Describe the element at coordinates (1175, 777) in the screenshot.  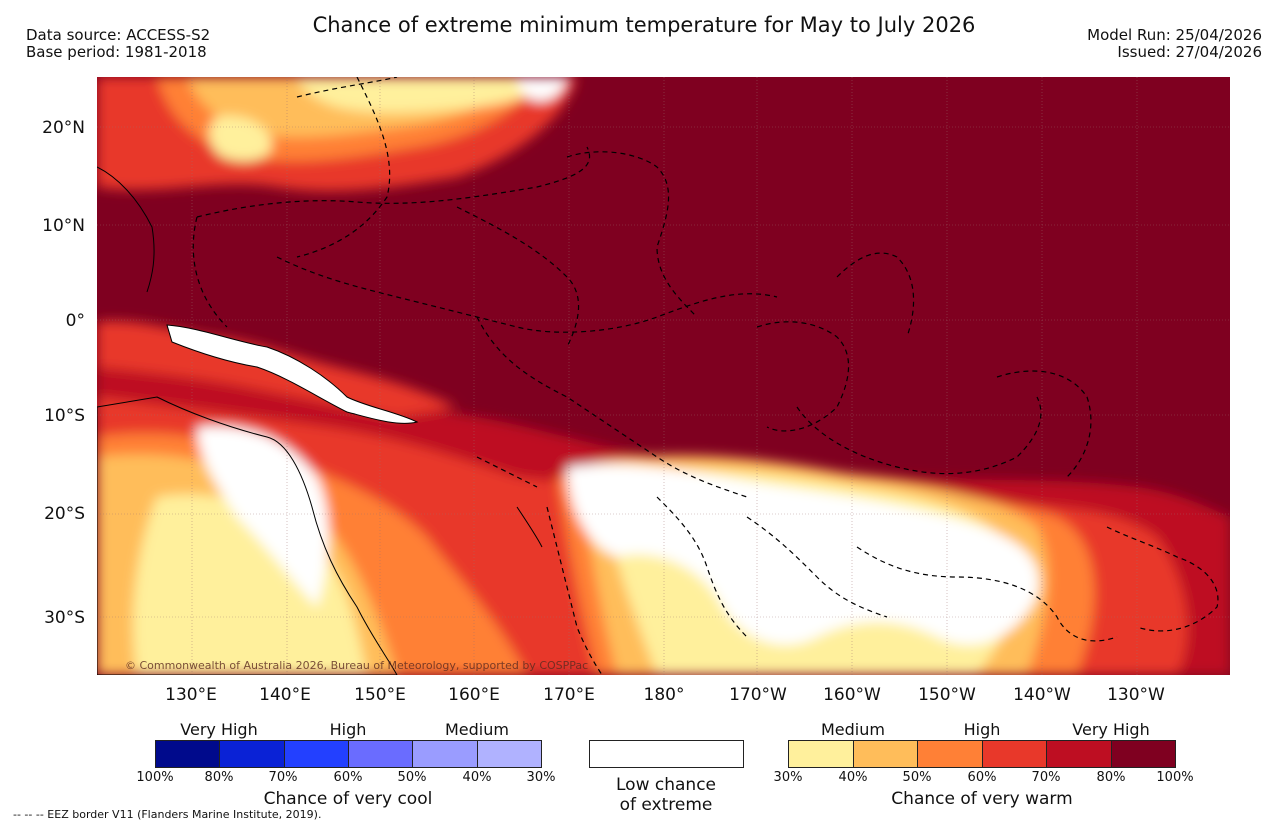
I see `warm-tick: 100%` at that location.